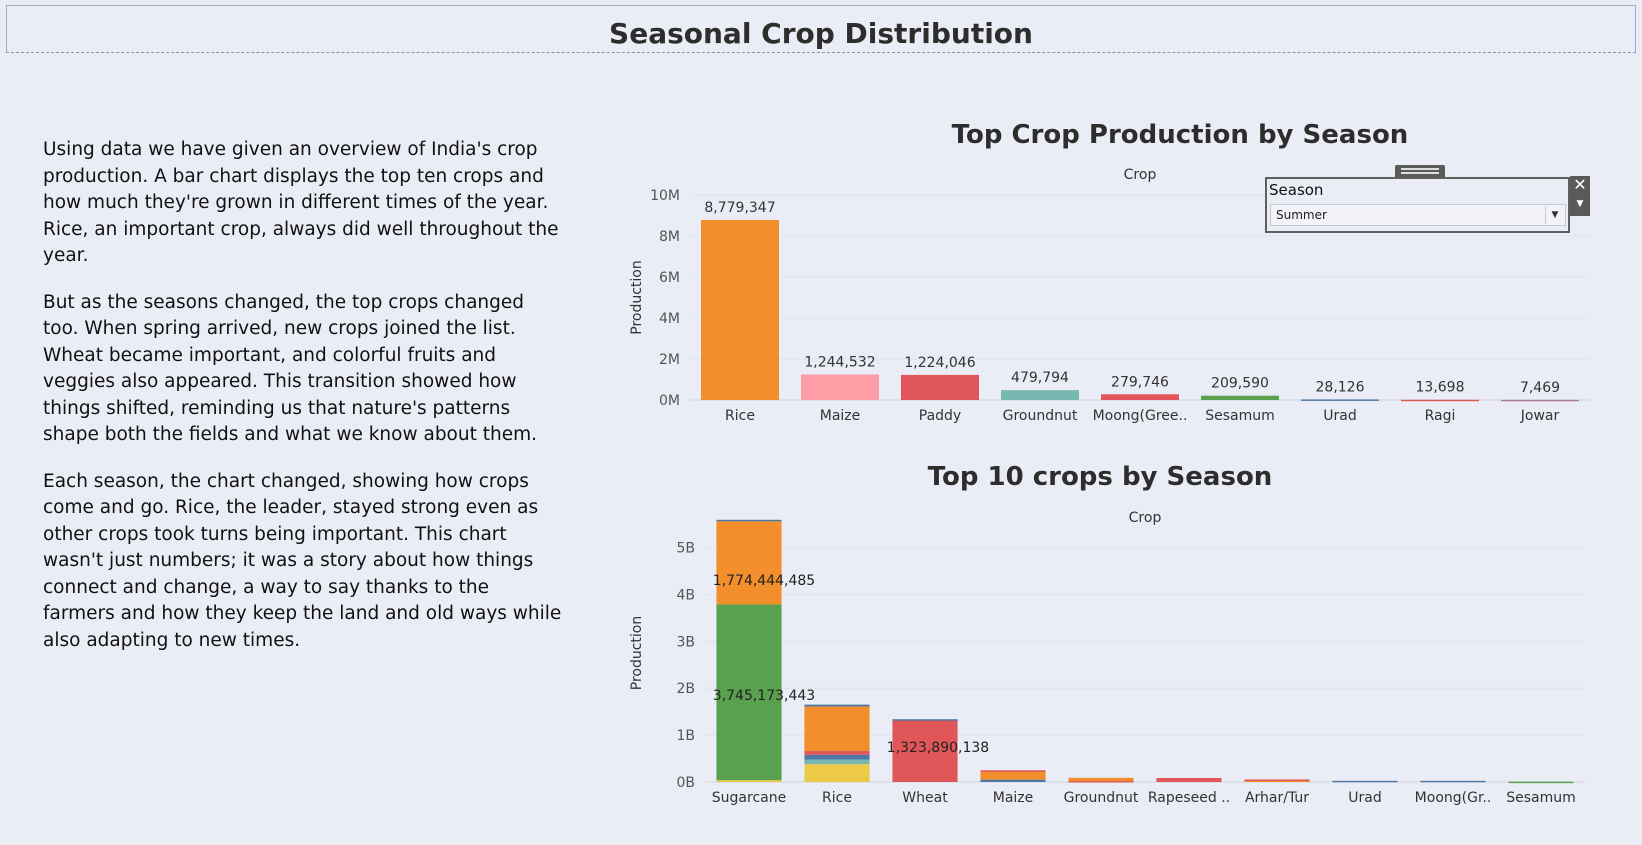 The height and width of the screenshot is (845, 1642). I want to click on data-label: 7,469, so click(1540, 388).